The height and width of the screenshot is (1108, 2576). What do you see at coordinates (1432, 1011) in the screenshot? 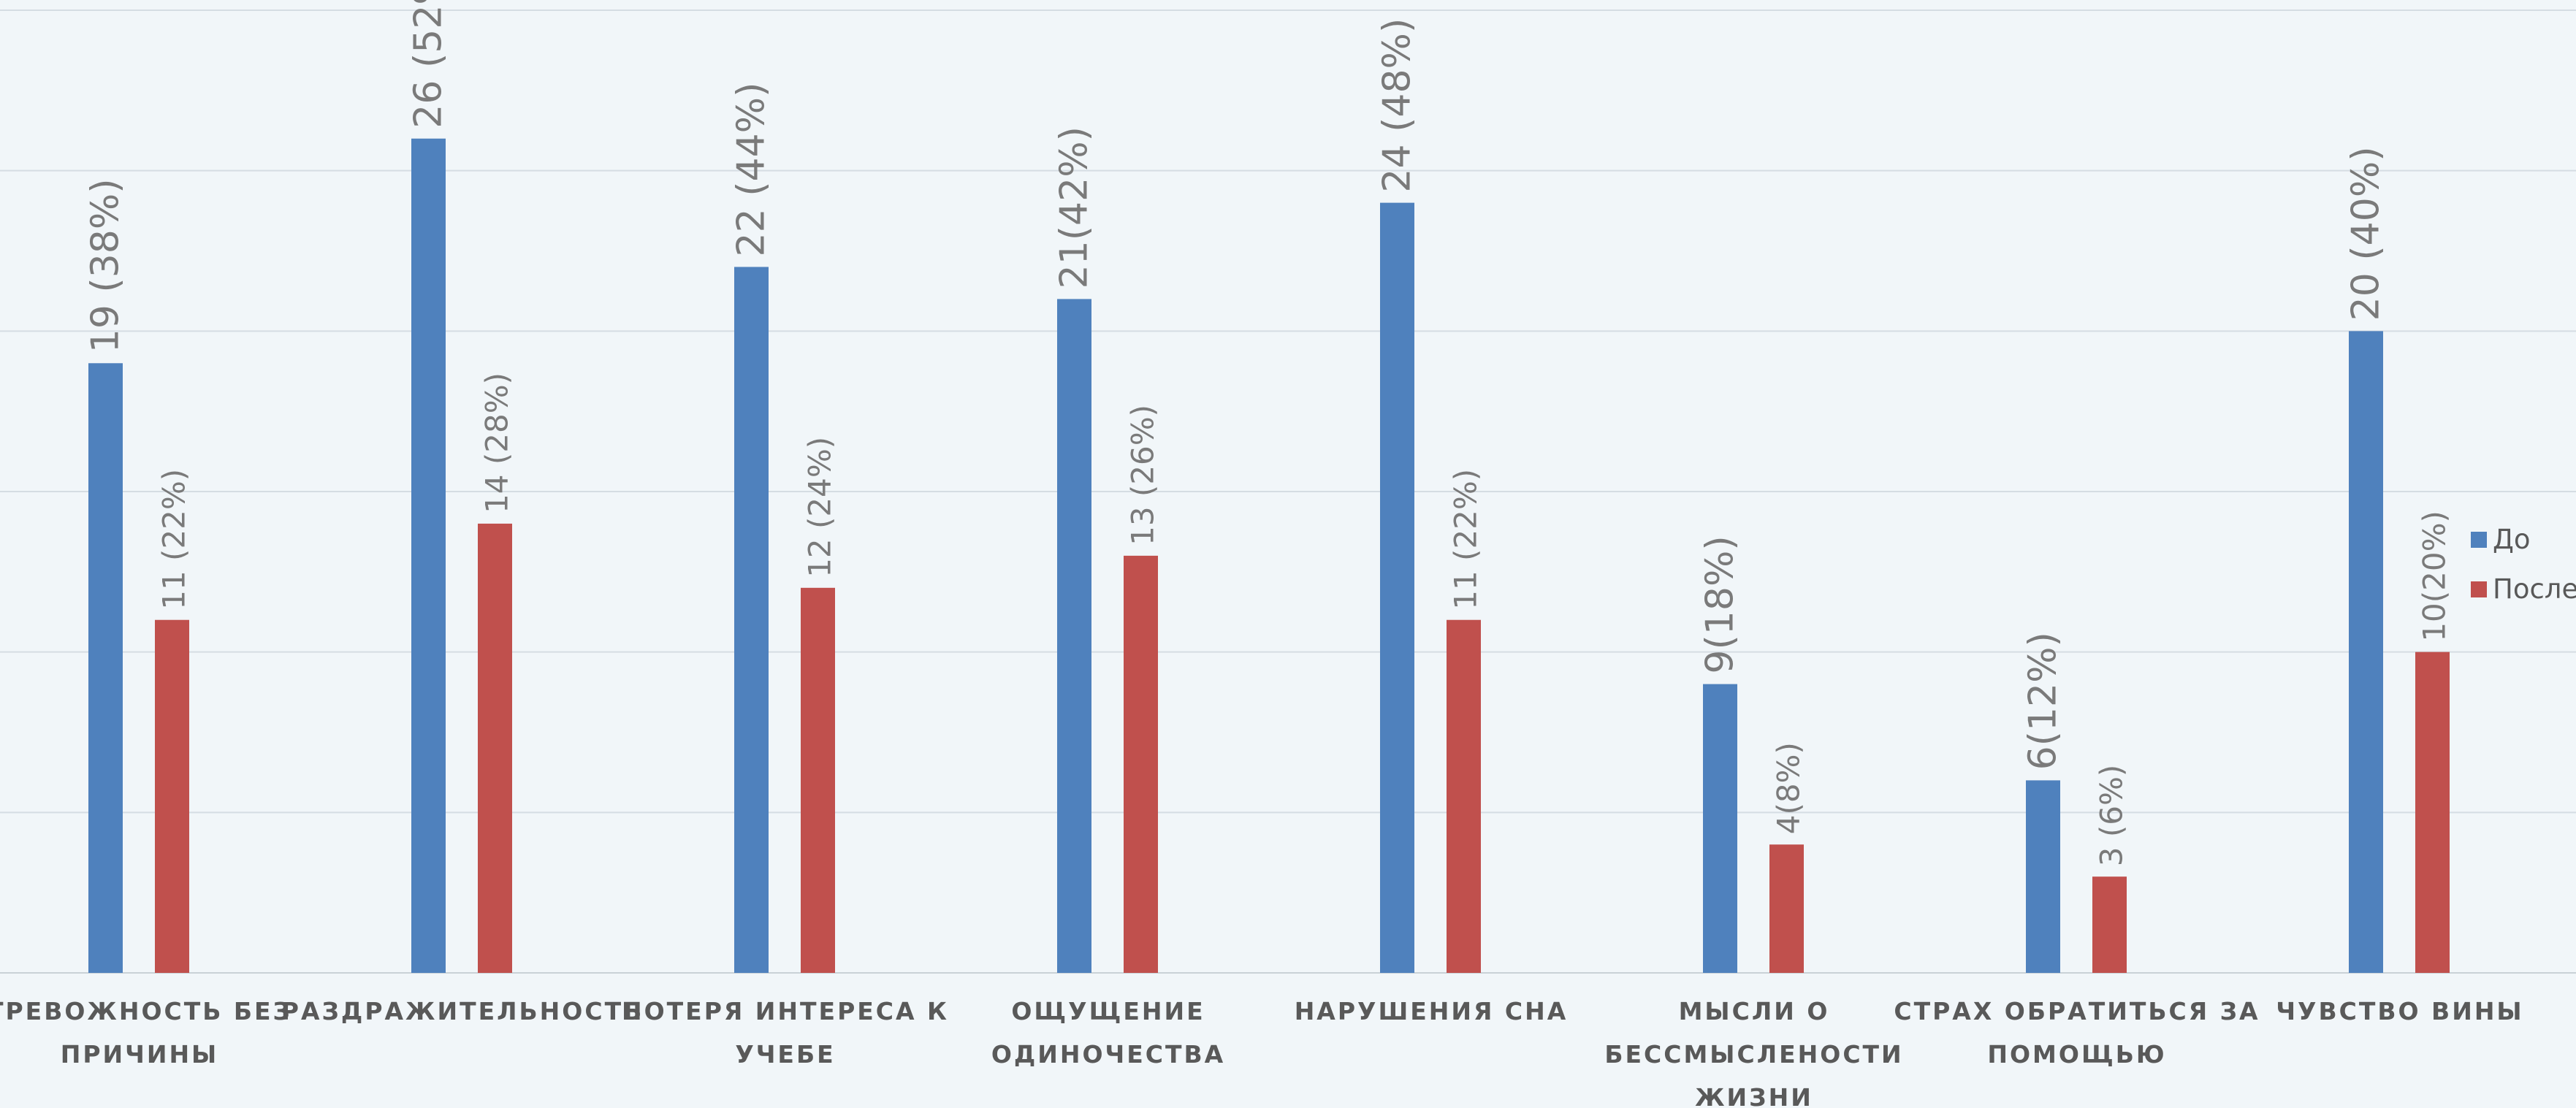
I see `category-label-4: НАРУШЕНИЯ СНА` at bounding box center [1432, 1011].